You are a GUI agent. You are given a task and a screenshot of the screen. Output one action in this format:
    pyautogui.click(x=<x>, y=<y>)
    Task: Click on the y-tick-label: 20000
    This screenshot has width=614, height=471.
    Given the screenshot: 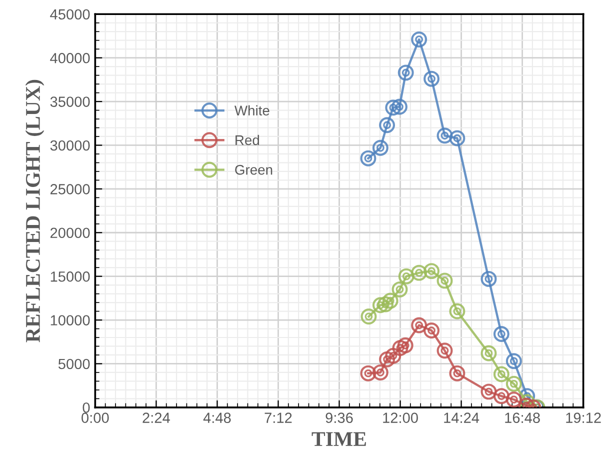 What is the action you would take?
    pyautogui.click(x=70, y=233)
    